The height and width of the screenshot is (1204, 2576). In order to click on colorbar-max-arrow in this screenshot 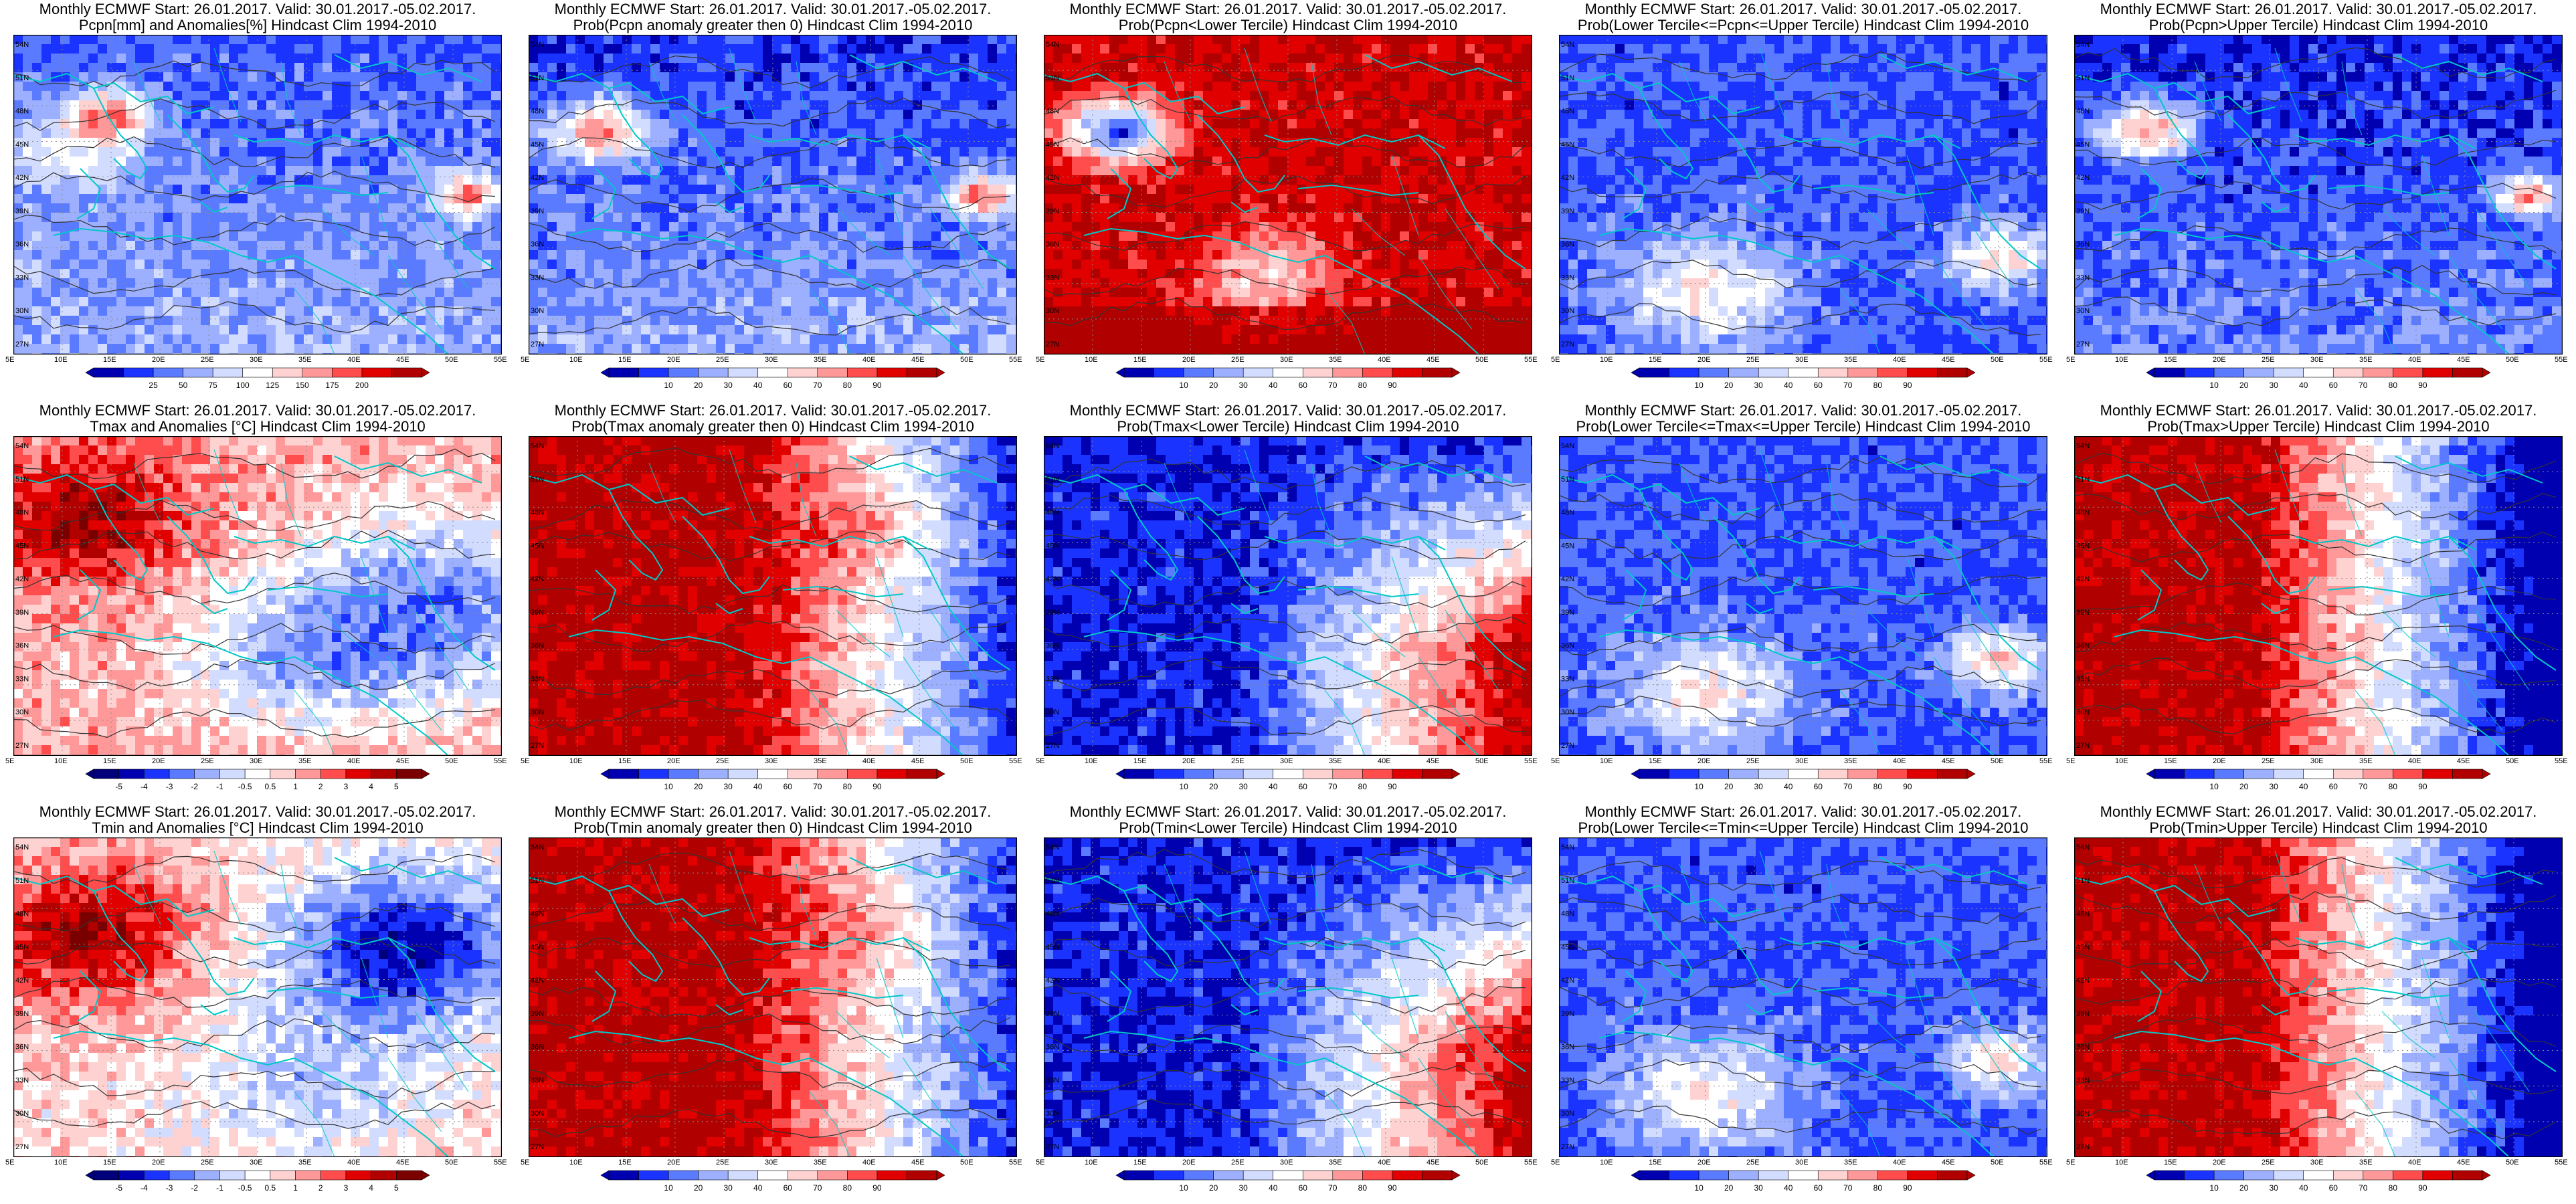, I will do `click(2486, 372)`.